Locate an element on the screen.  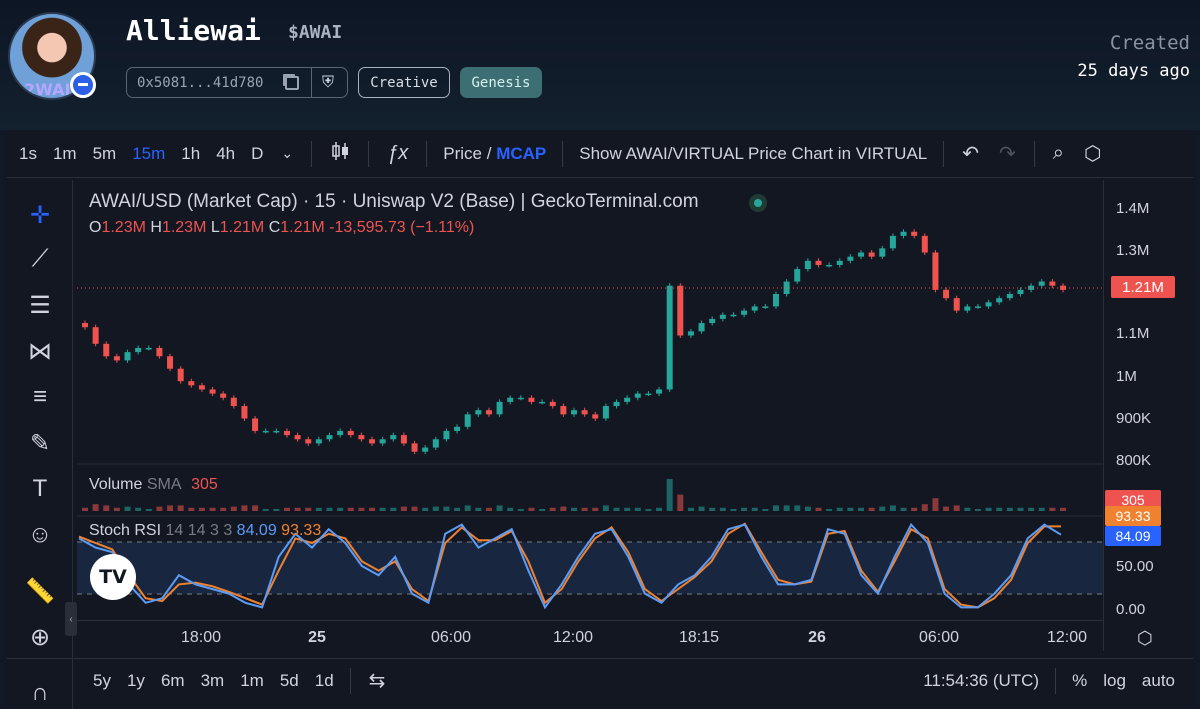
interval-1h: 1h is located at coordinates (191, 153).